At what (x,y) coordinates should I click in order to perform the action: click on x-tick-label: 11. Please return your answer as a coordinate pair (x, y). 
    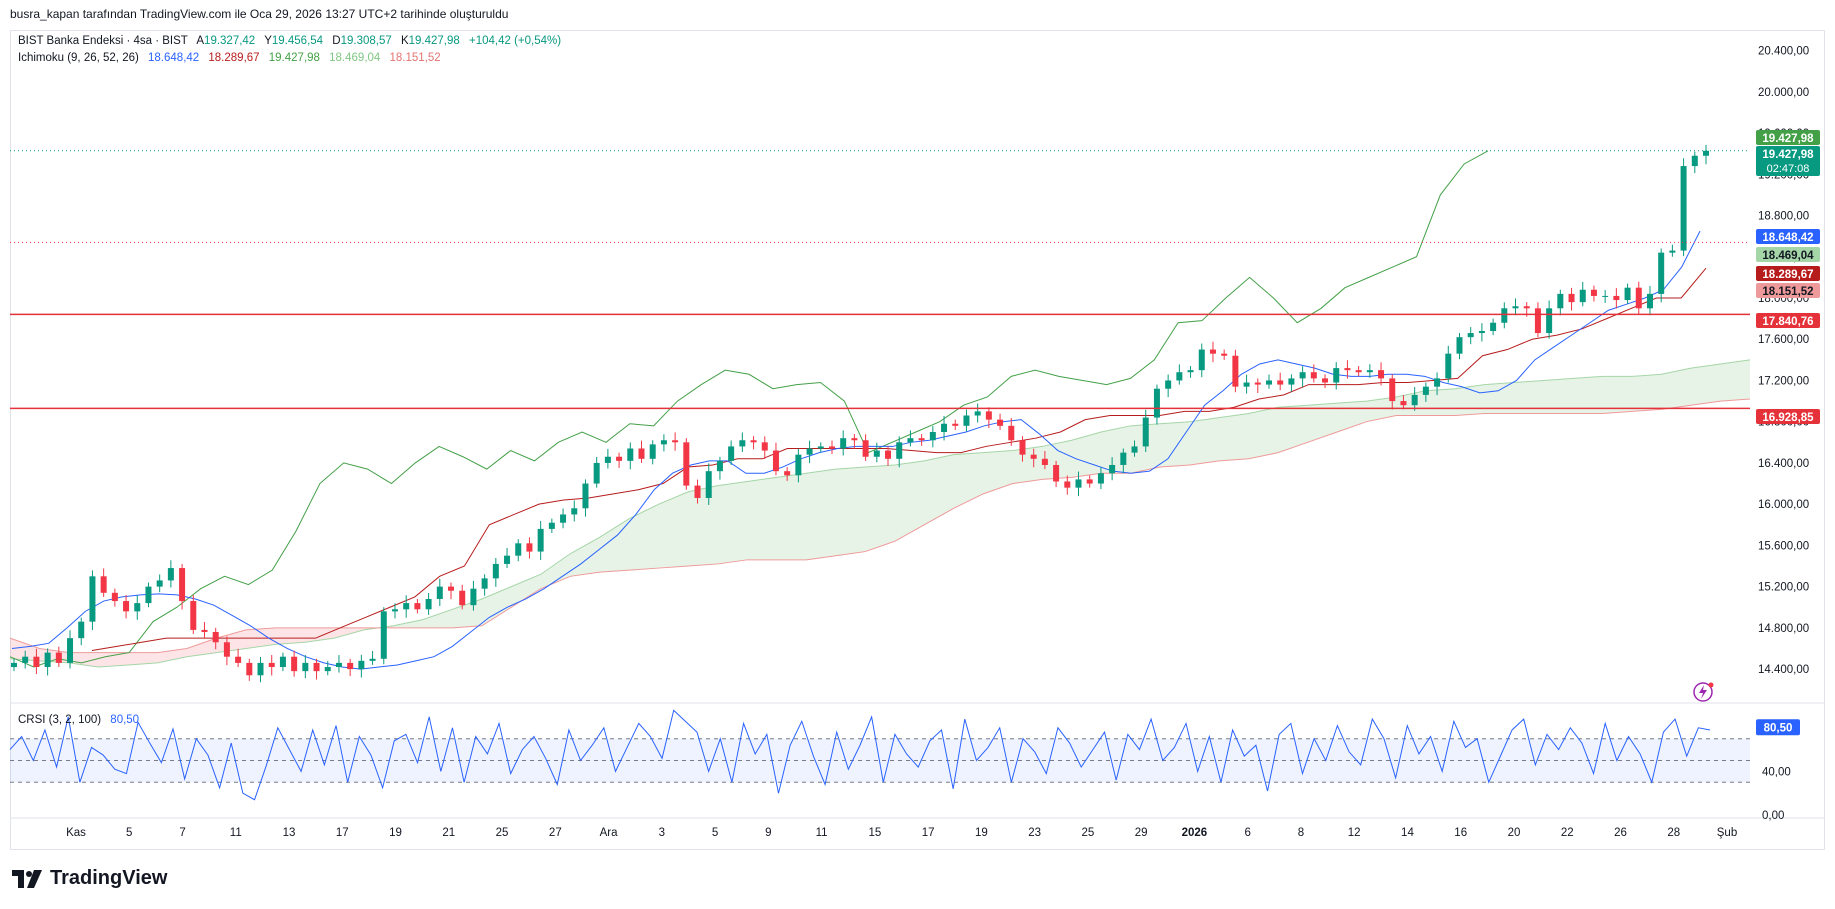
    Looking at the image, I should click on (822, 833).